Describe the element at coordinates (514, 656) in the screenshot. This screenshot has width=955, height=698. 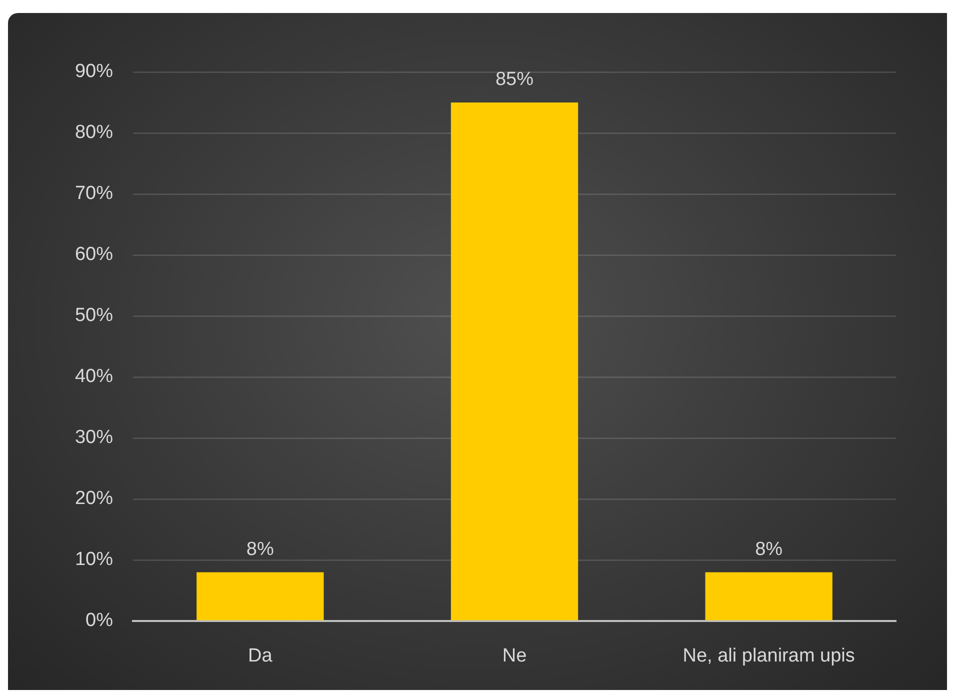
I see `x-tick-label: Ne` at that location.